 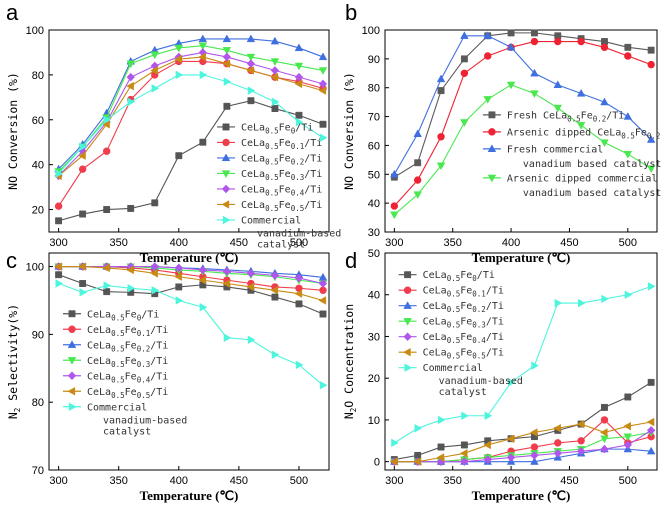 What do you see at coordinates (351, 12) in the screenshot?
I see `panel-letter-b: b` at bounding box center [351, 12].